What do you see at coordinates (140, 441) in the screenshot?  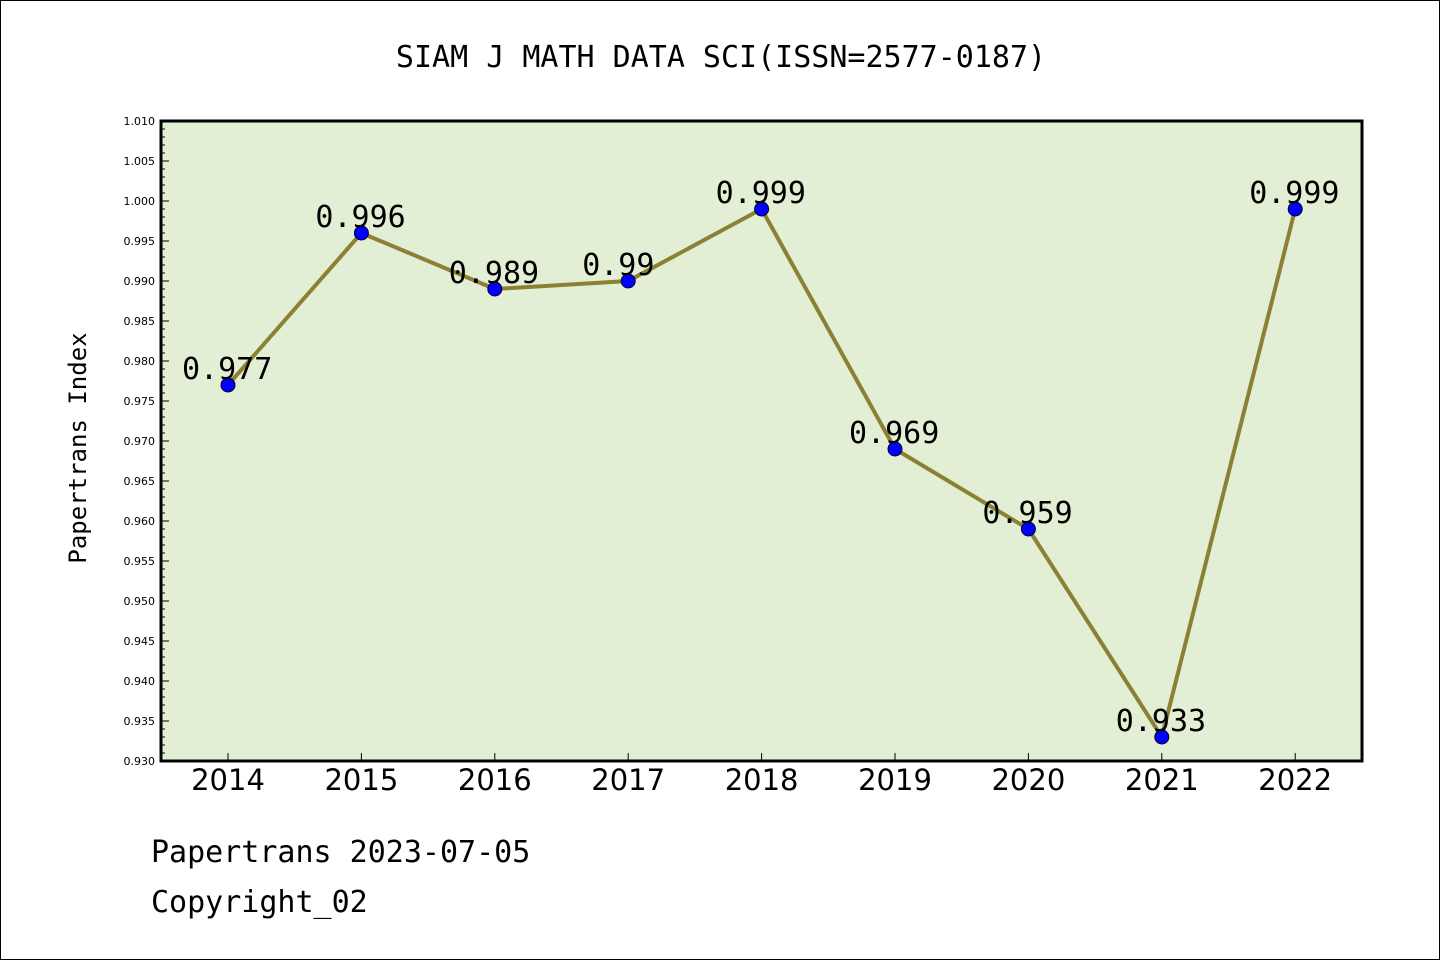 I see `y-tick-label: 0.970` at bounding box center [140, 441].